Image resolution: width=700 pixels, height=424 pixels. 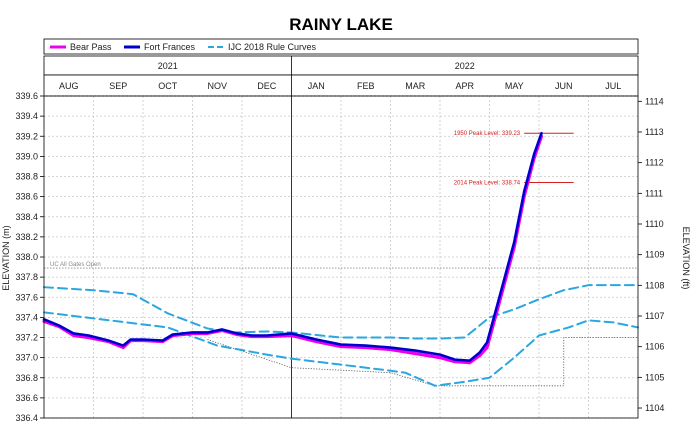 What do you see at coordinates (654, 377) in the screenshot?
I see `y-right-tick-label: 1105` at bounding box center [654, 377].